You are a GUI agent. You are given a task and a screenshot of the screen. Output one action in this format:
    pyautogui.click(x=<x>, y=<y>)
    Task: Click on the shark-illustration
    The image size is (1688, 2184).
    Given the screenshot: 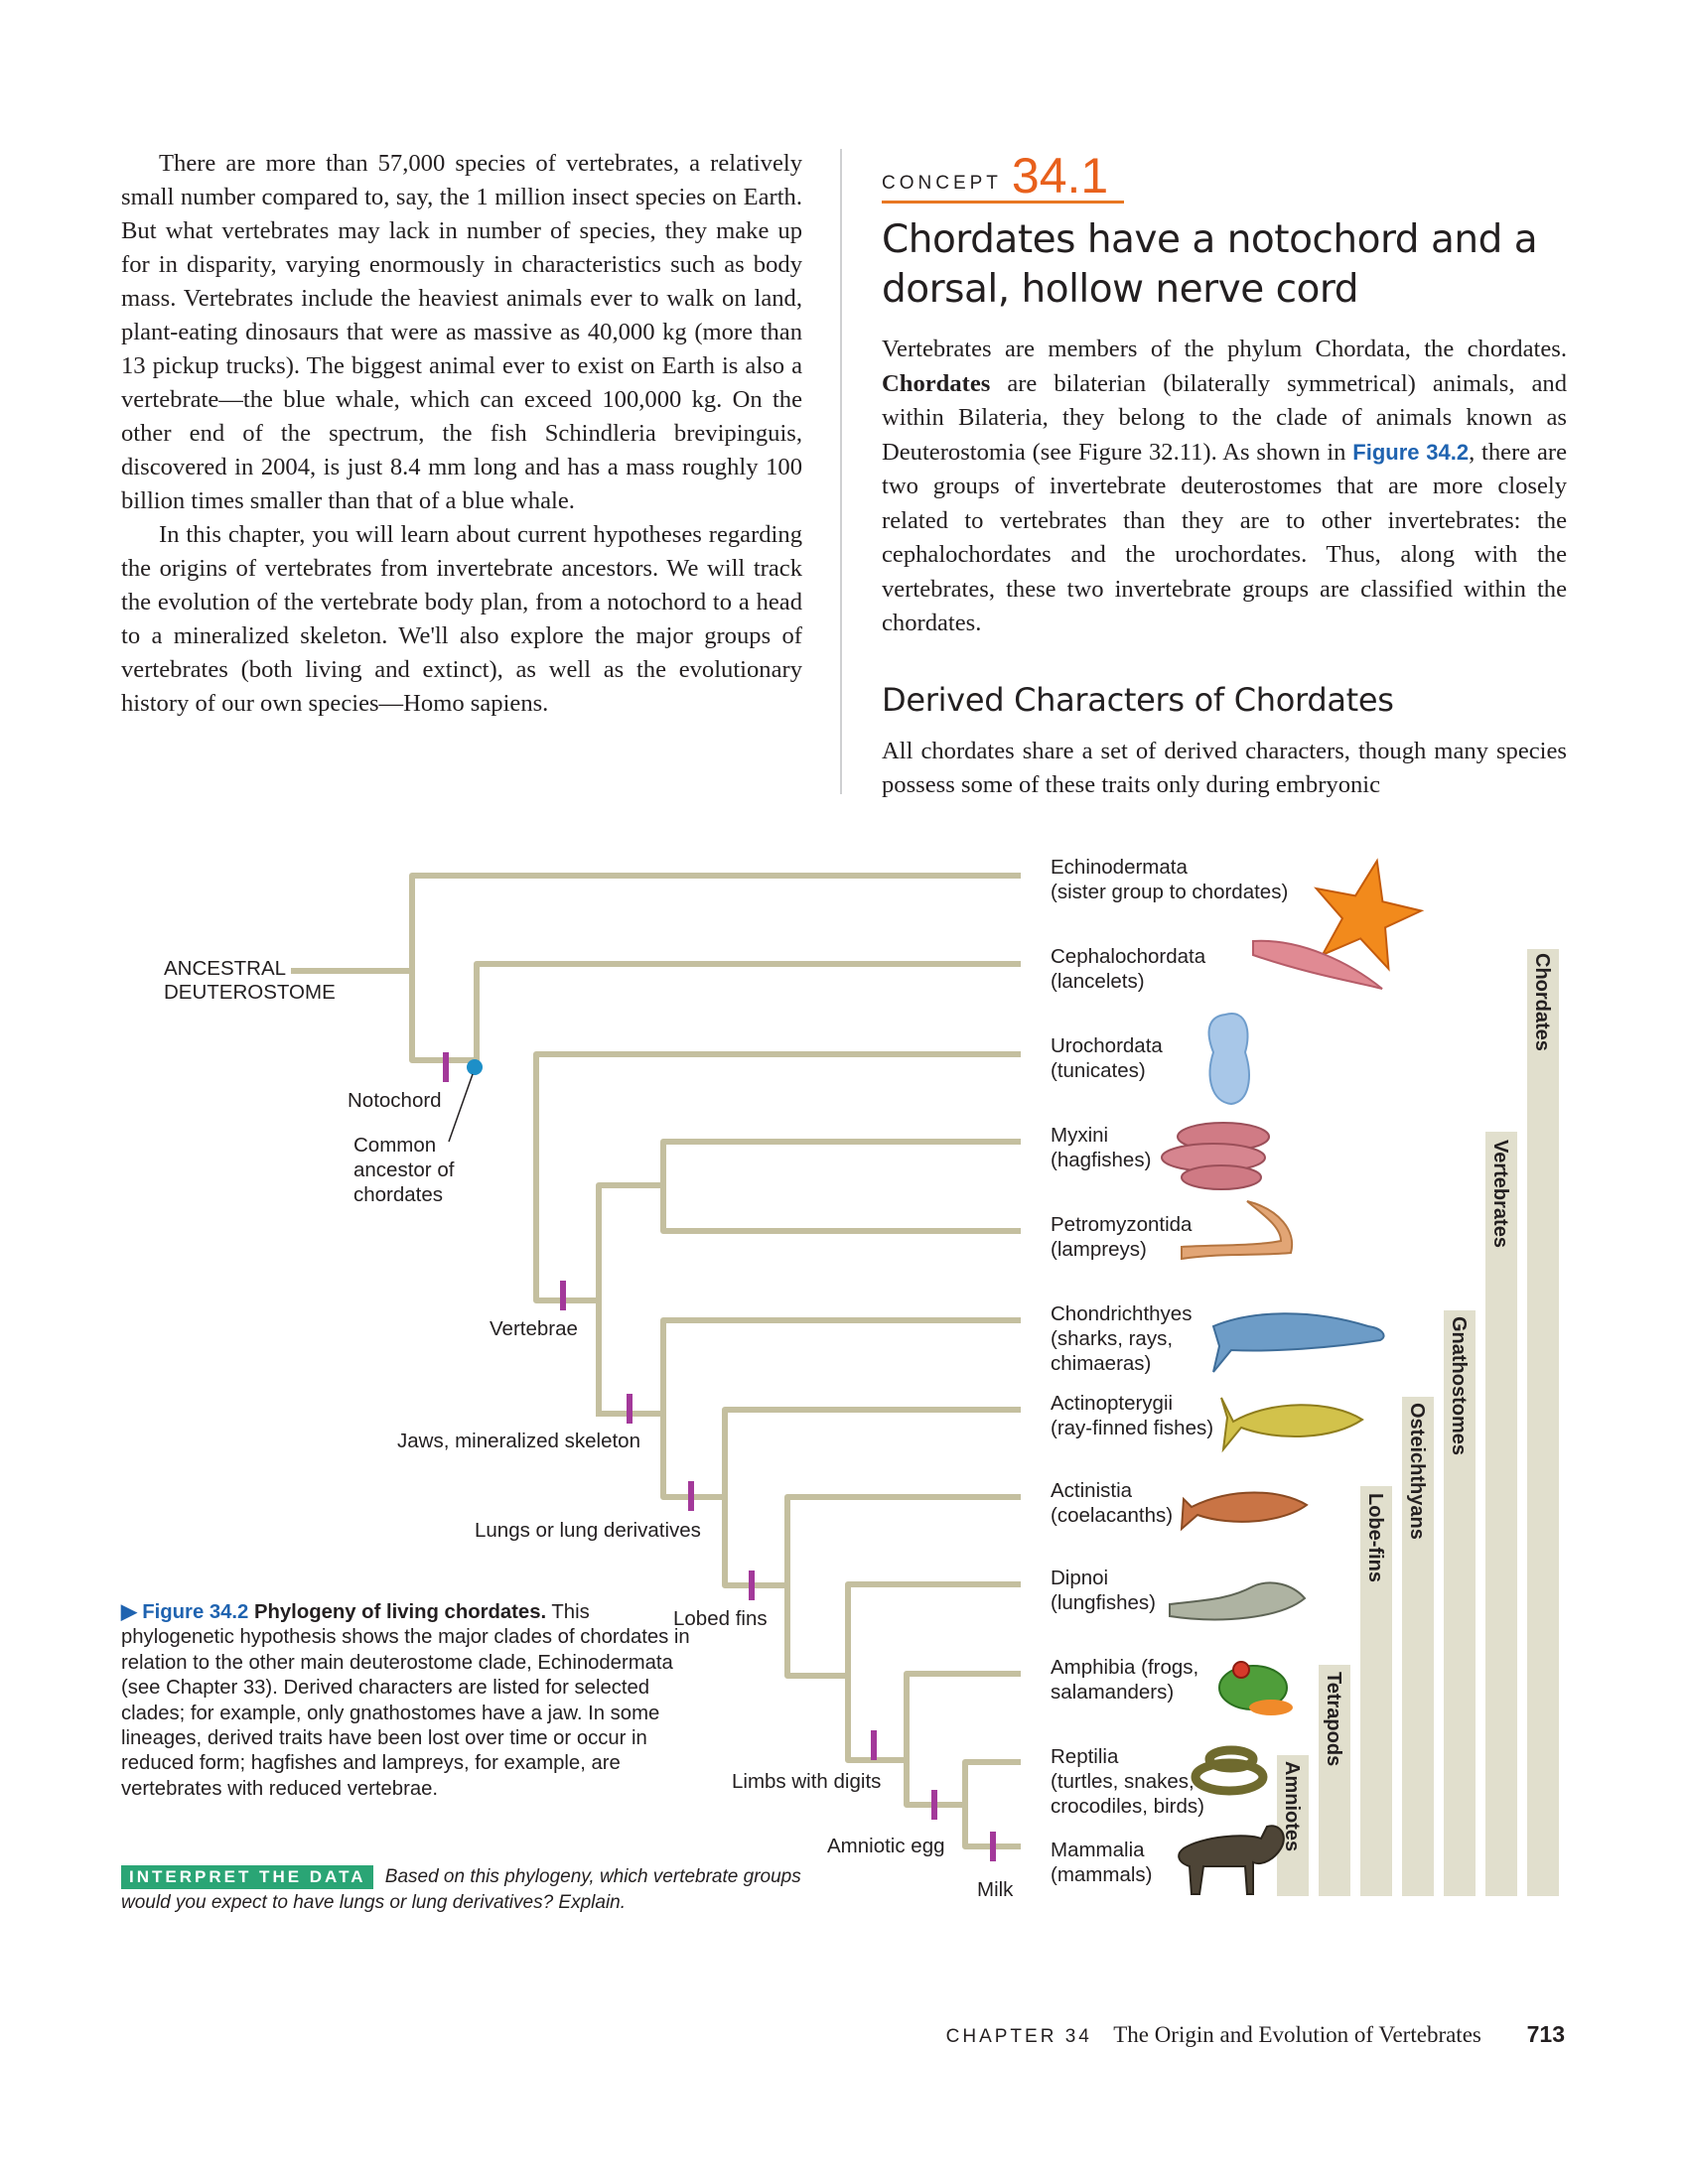 What is the action you would take?
    pyautogui.click(x=1298, y=1342)
    